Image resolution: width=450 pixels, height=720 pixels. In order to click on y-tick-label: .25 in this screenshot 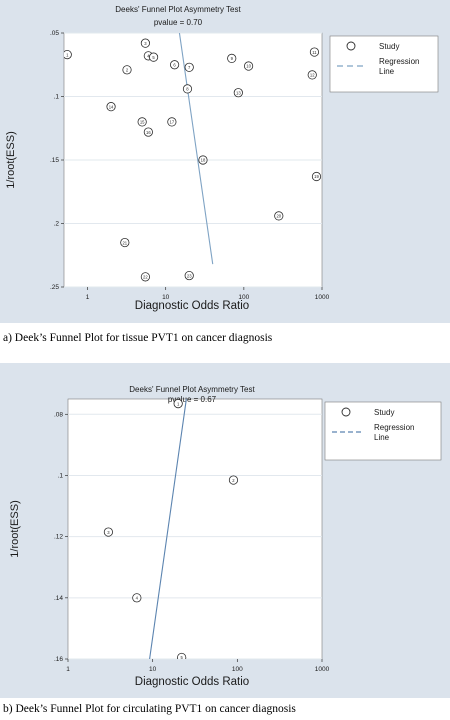, I will do `click(54, 287)`.